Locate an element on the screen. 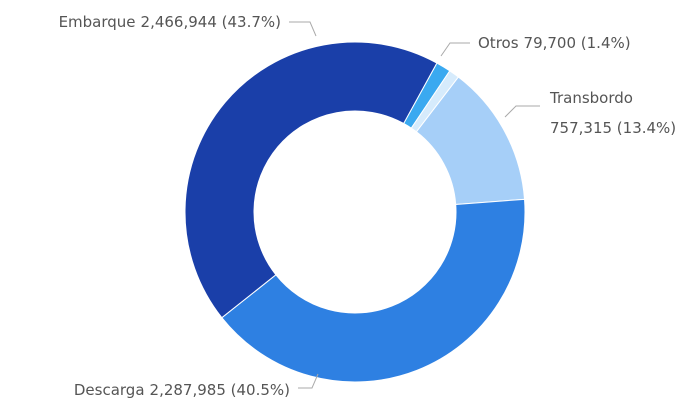  slice-value: 2,466,944 (43.7%) is located at coordinates (211, 22).